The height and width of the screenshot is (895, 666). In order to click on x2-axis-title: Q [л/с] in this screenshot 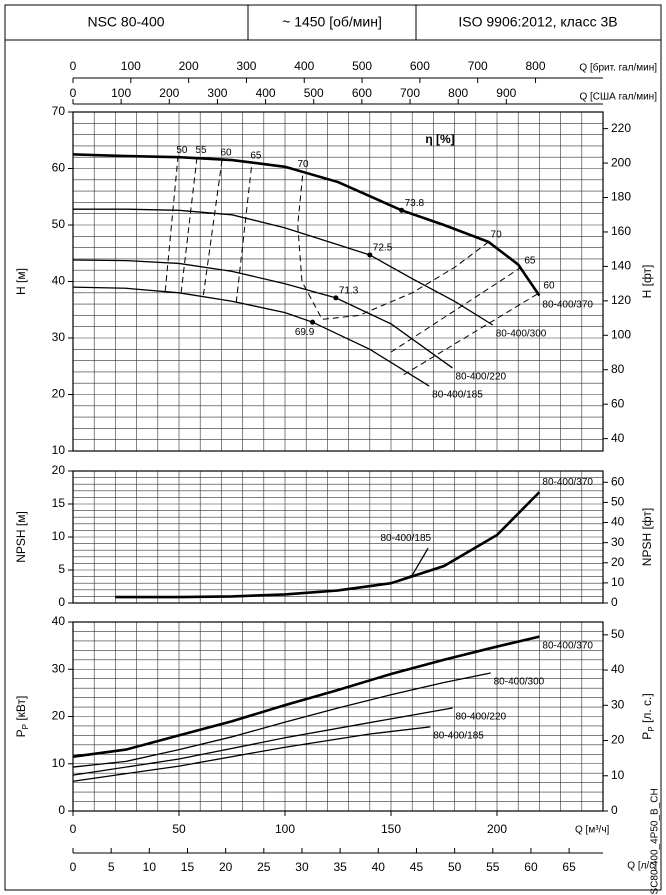, I will do `click(642, 866)`.